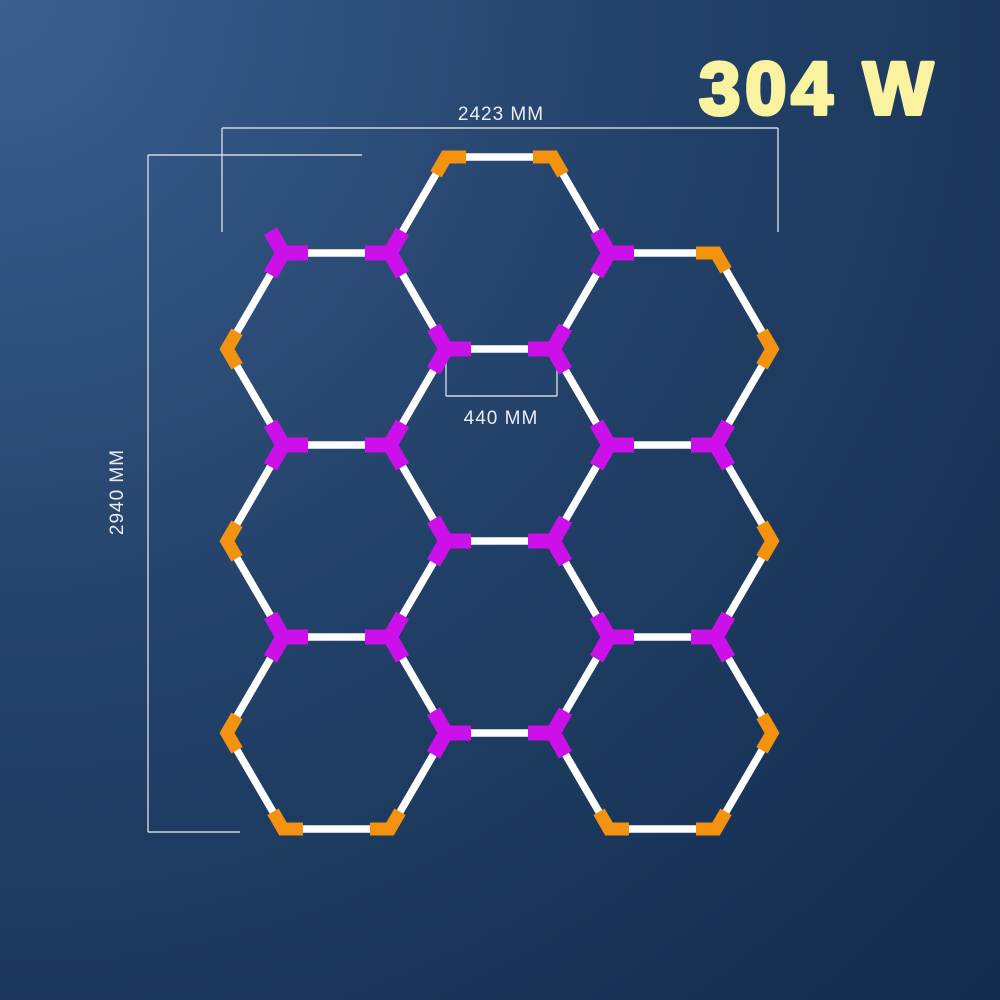 Image resolution: width=1000 pixels, height=1000 pixels. What do you see at coordinates (117, 492) in the screenshot?
I see `height-dimension-label: 2940 MM` at bounding box center [117, 492].